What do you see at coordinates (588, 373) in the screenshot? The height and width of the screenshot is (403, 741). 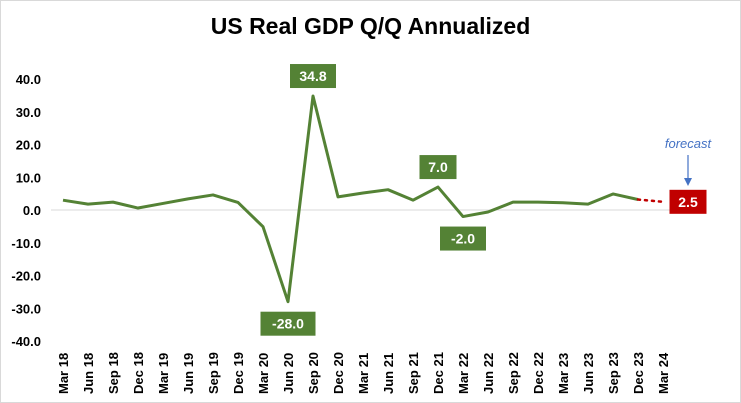 I see `x-tick-label: Jun 23` at bounding box center [588, 373].